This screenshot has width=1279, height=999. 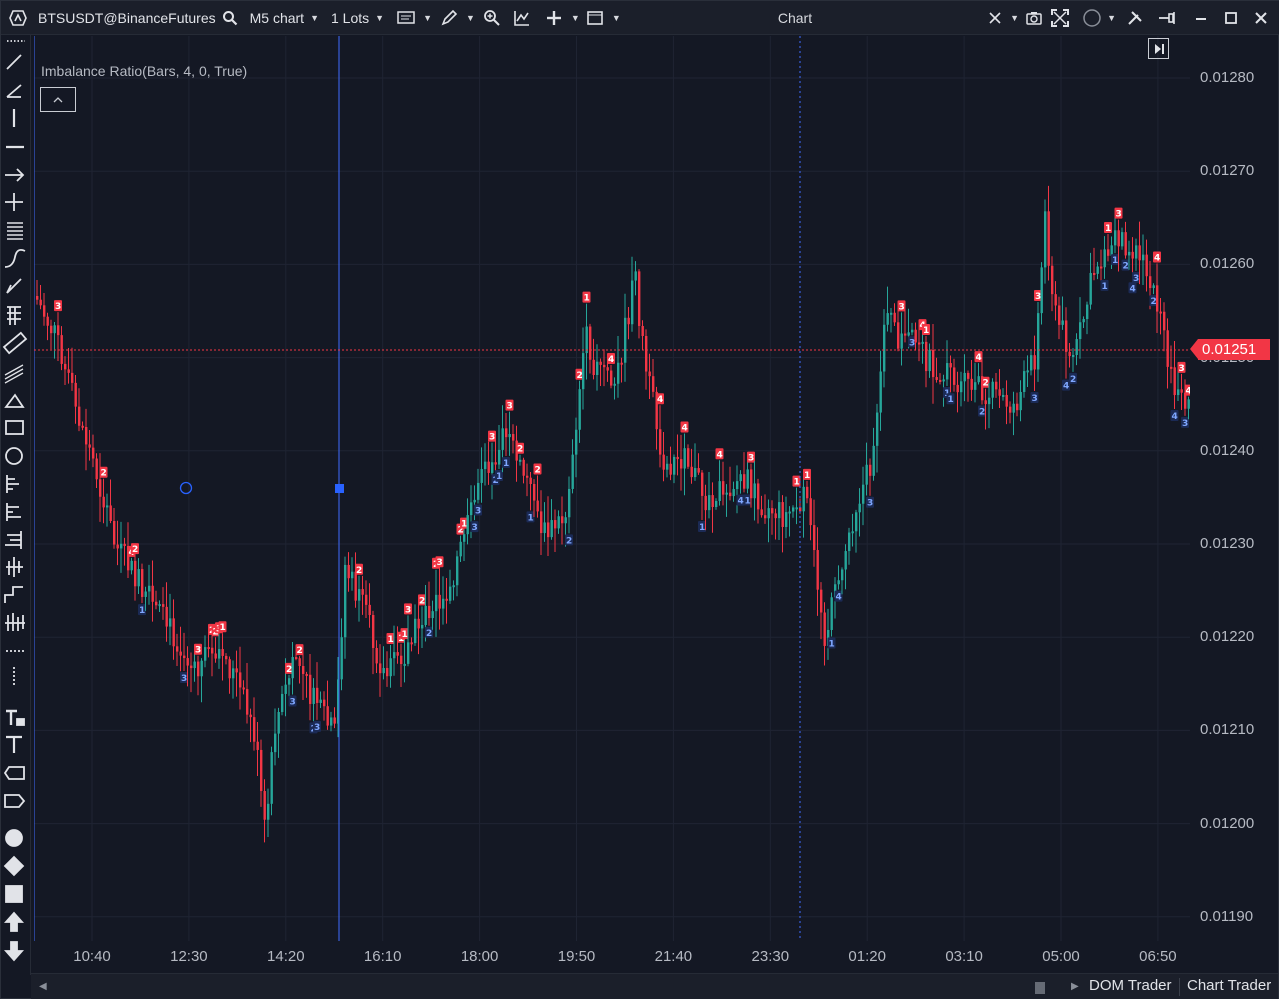 What do you see at coordinates (14, 838) in the screenshot?
I see `dot-marker-icon` at bounding box center [14, 838].